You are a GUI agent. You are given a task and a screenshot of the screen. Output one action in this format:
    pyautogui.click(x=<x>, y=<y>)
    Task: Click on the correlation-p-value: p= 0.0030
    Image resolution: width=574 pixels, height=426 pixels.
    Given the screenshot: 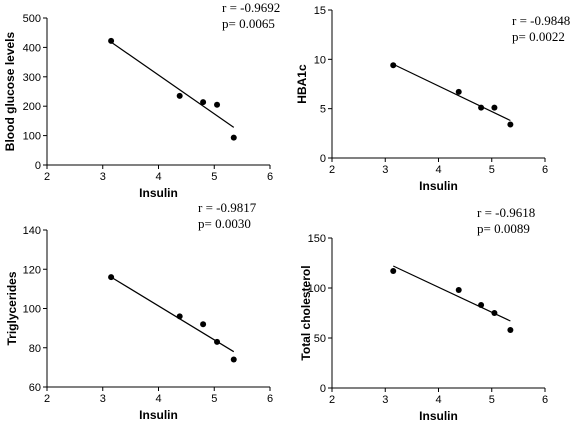 What is the action you would take?
    pyautogui.click(x=224, y=223)
    